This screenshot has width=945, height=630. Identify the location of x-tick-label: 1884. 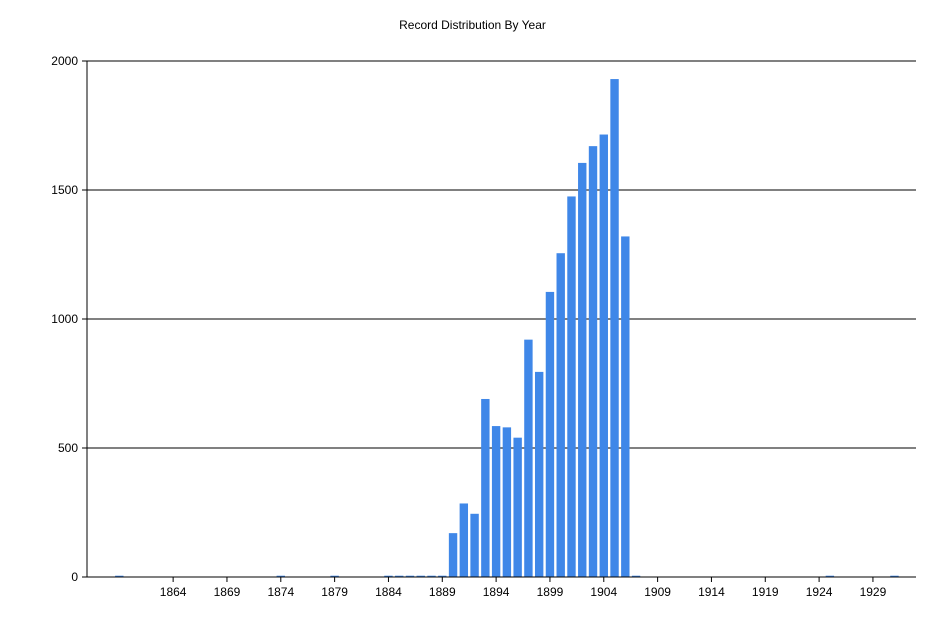
(388, 592).